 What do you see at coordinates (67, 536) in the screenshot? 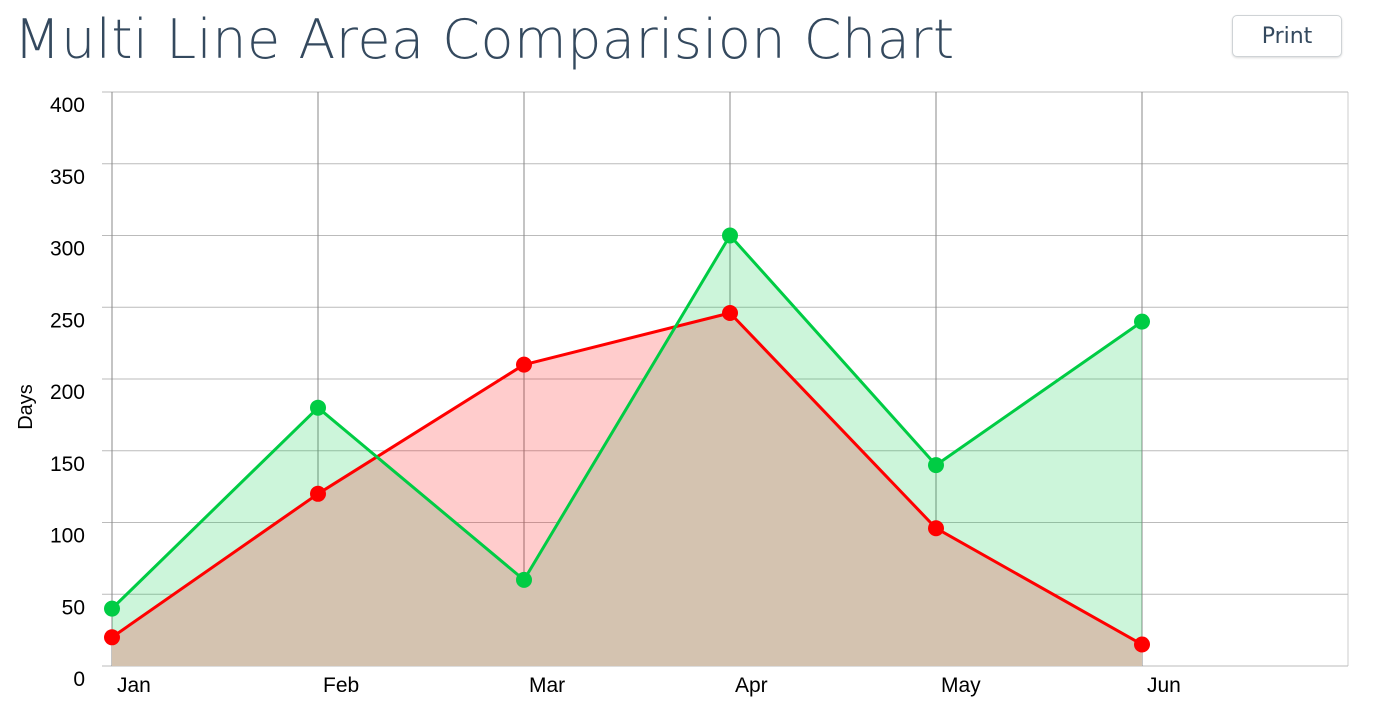
I see `y-tick-label: 100` at bounding box center [67, 536].